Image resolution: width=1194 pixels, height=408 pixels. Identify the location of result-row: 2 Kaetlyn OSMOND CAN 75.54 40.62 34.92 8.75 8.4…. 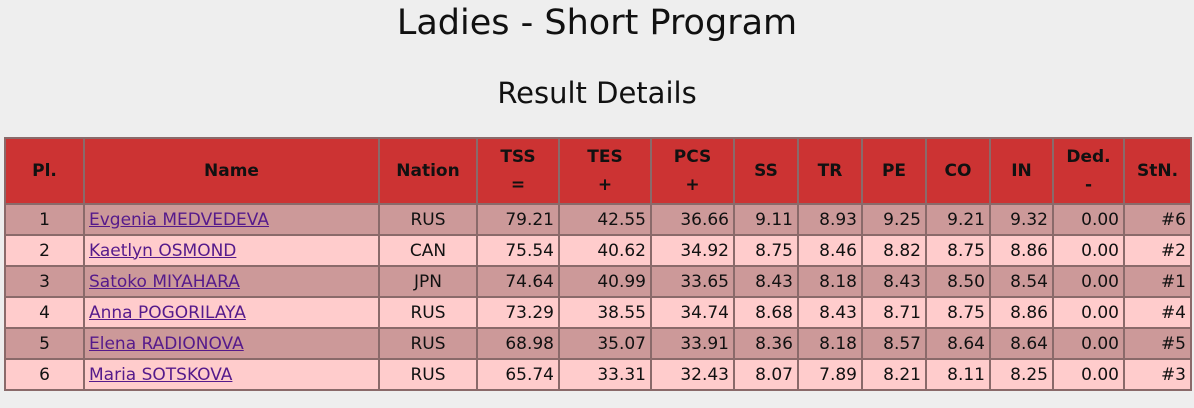
(598, 250).